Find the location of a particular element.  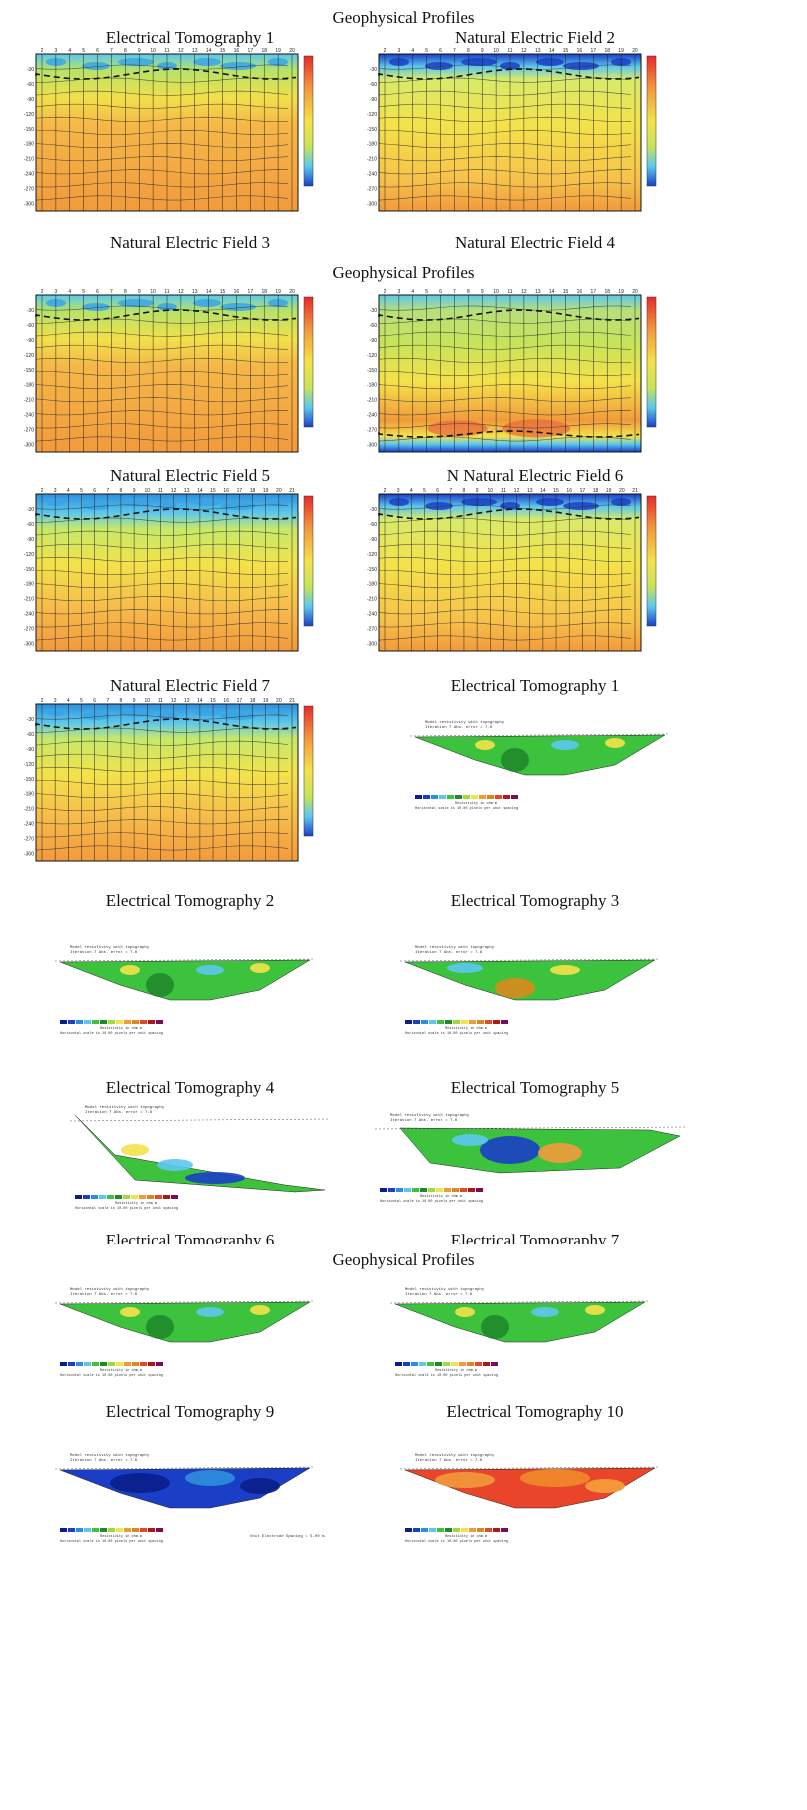

station-tick-label: 19 is located at coordinates (621, 292).